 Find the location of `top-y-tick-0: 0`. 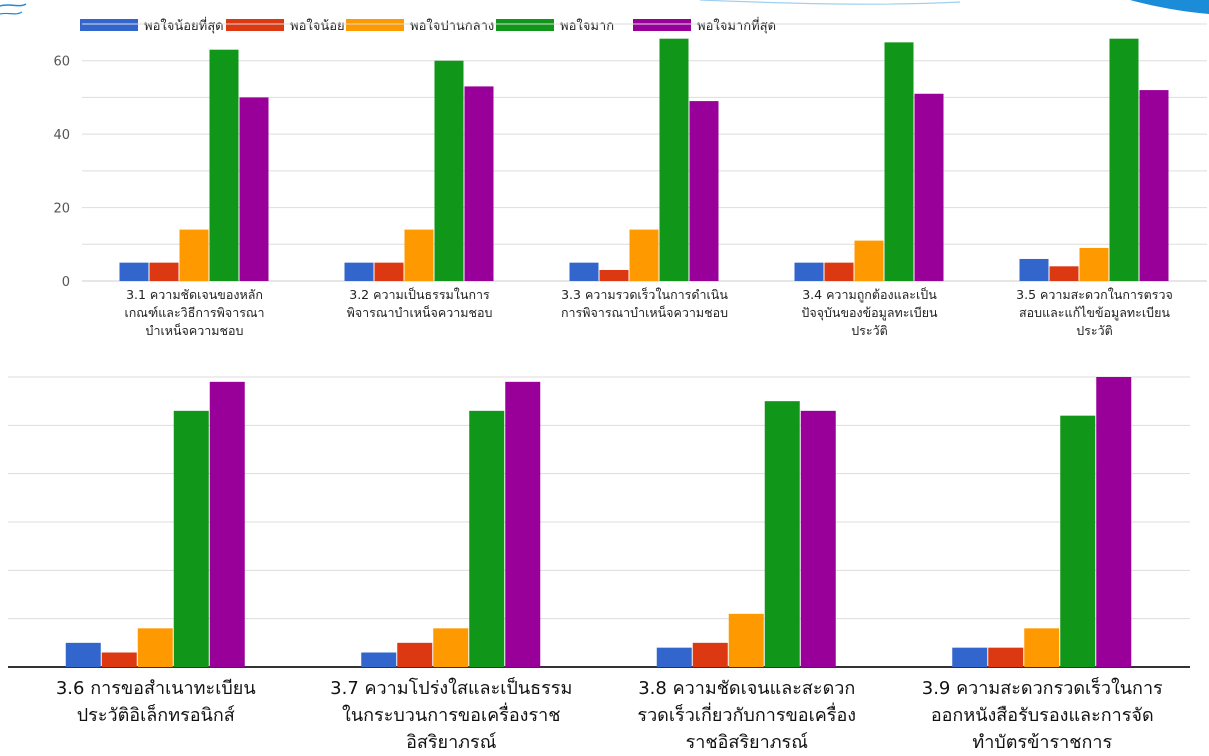

top-y-tick-0: 0 is located at coordinates (66, 282).